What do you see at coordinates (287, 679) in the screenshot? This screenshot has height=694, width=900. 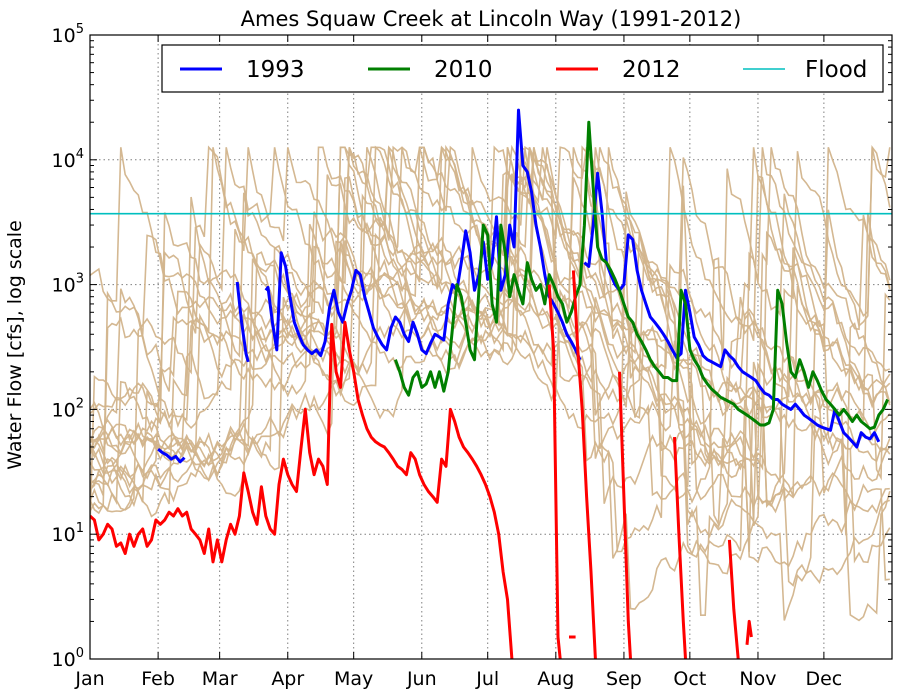 I see `x-tick-label: Apr` at bounding box center [287, 679].